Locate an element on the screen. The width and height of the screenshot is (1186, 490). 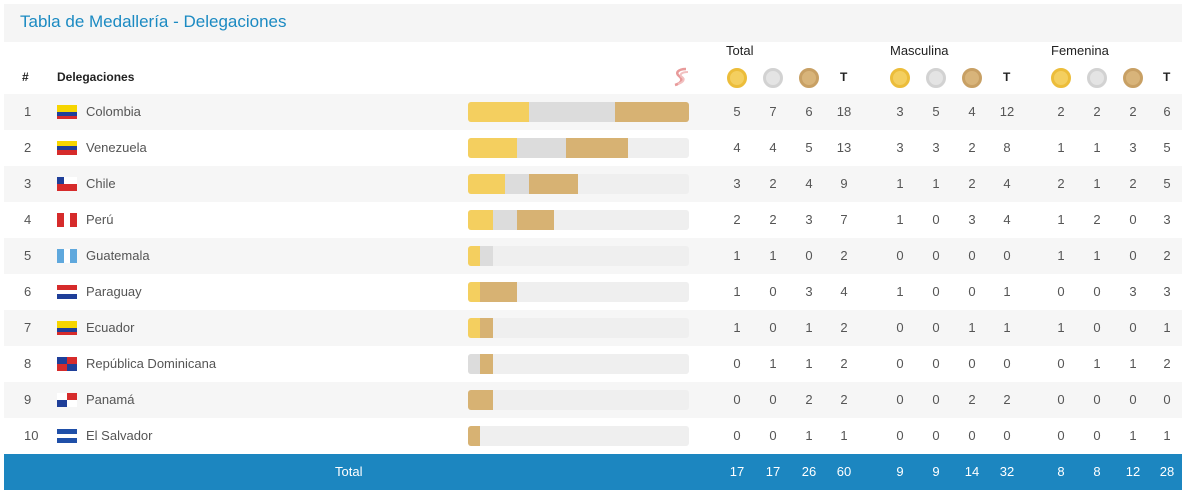
delegation-name: Chile is located at coordinates (101, 183).